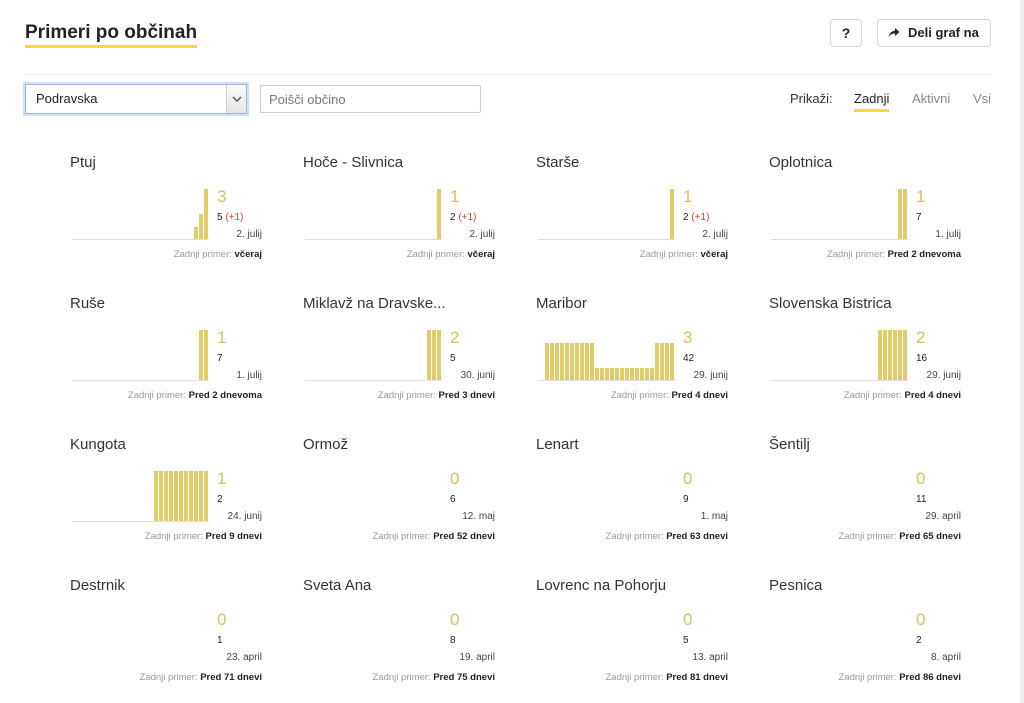  Describe the element at coordinates (467, 217) in the screenshot. I see `new-cases-delta: (+1)` at that location.